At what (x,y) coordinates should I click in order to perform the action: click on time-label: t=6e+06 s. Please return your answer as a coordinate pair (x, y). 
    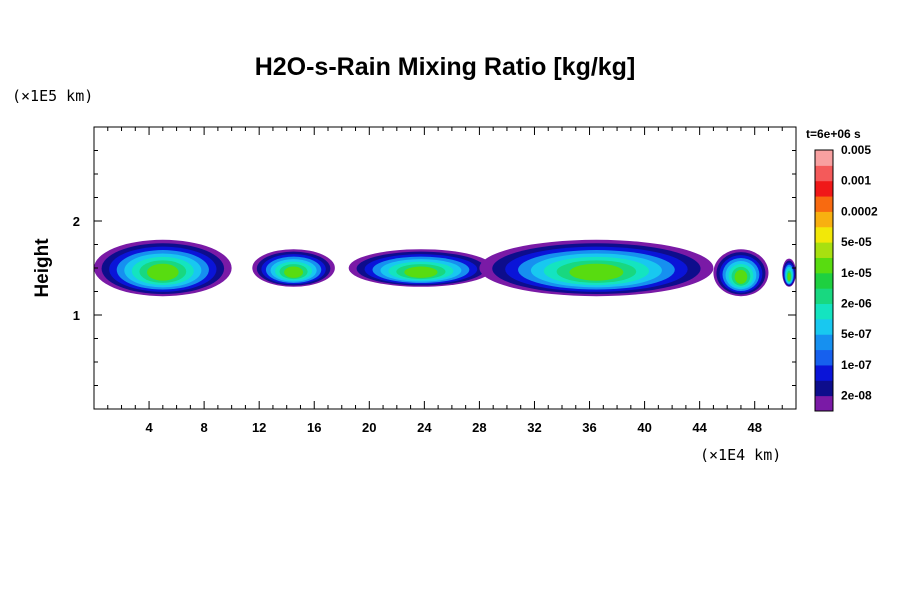
    Looking at the image, I should click on (833, 134).